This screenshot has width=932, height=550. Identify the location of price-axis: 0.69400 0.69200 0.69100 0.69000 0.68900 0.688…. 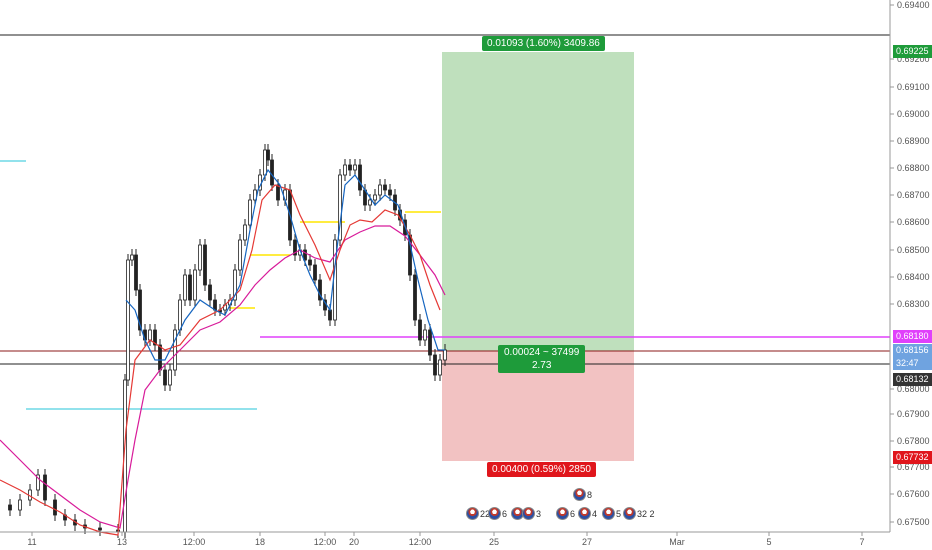
(910, 263).